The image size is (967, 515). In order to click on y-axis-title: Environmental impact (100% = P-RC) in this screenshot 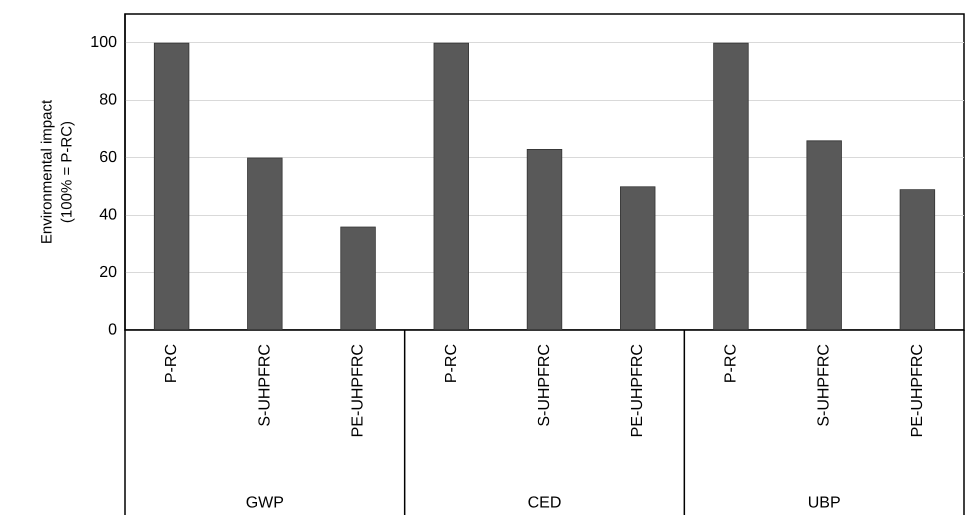, I will do `click(57, 171)`.